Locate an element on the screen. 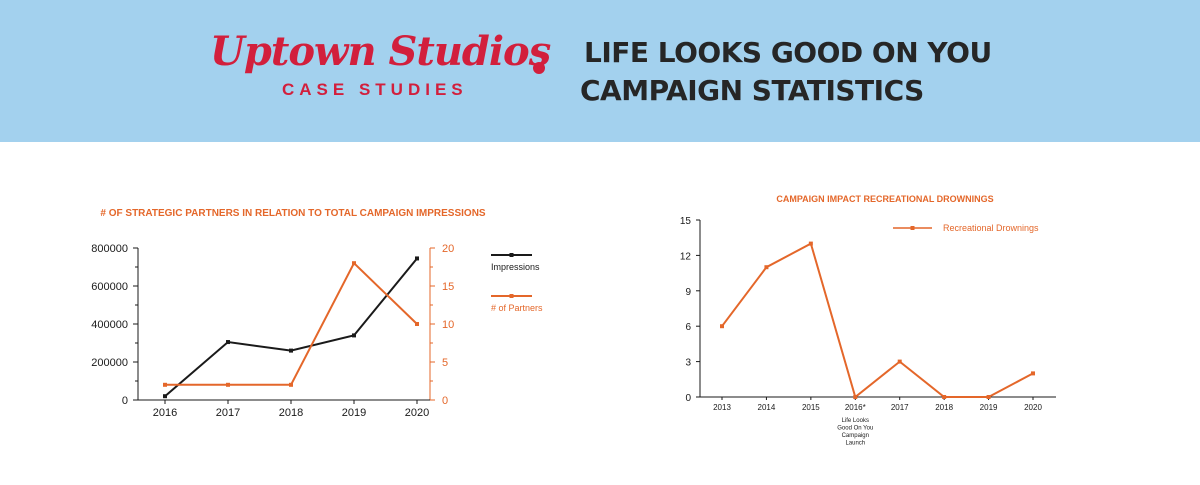 This screenshot has height=485, width=1200. left-y-tick-label: 600000 is located at coordinates (109, 287).